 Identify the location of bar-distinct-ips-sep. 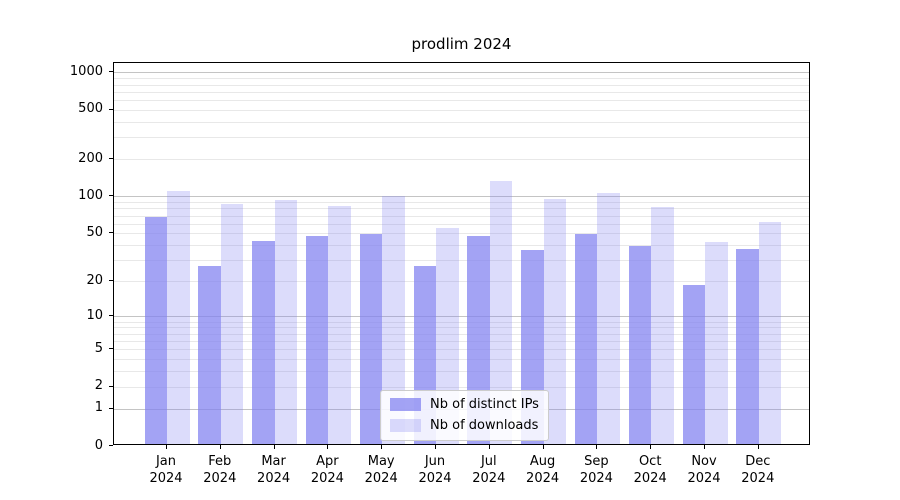
(586, 338).